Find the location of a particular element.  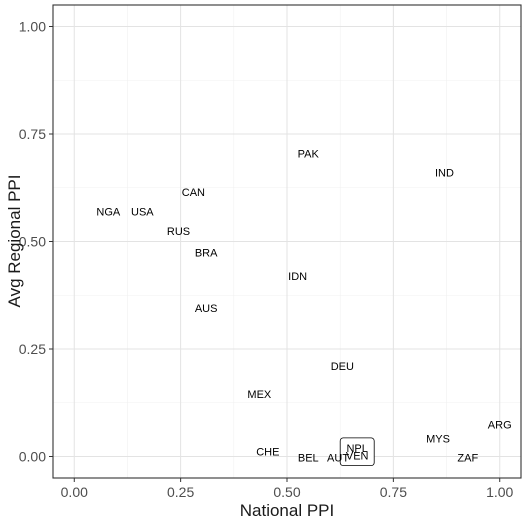

x-axis-title: National PPI is located at coordinates (287, 510).